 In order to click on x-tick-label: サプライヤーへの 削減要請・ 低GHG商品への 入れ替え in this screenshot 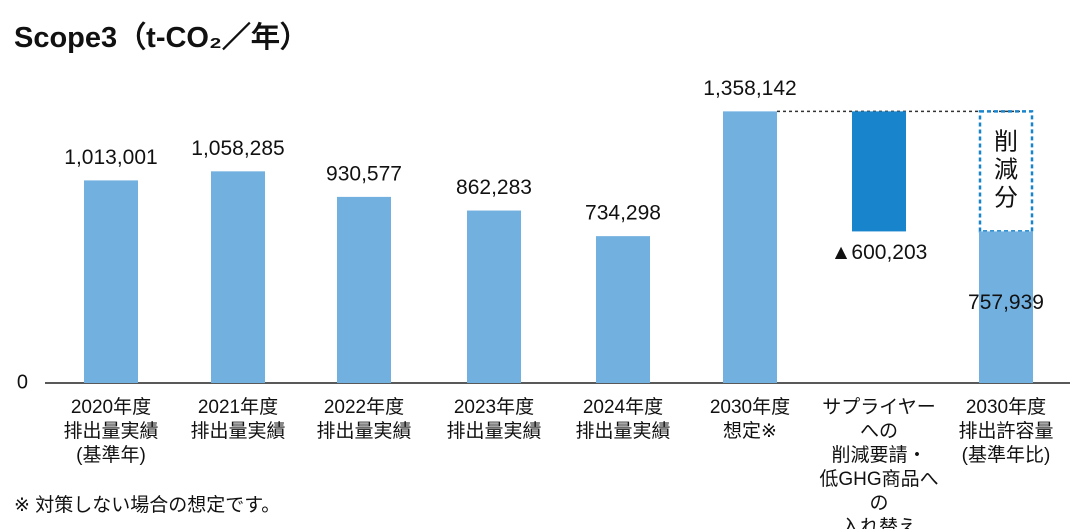, I will do `click(879, 463)`.